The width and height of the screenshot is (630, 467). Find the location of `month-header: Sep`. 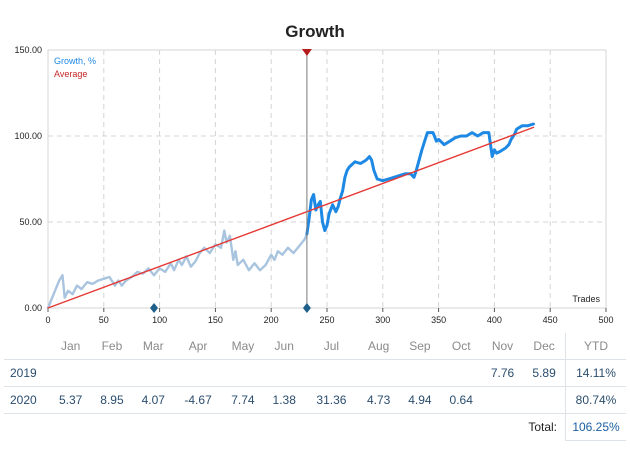

month-header: Sep is located at coordinates (420, 346).